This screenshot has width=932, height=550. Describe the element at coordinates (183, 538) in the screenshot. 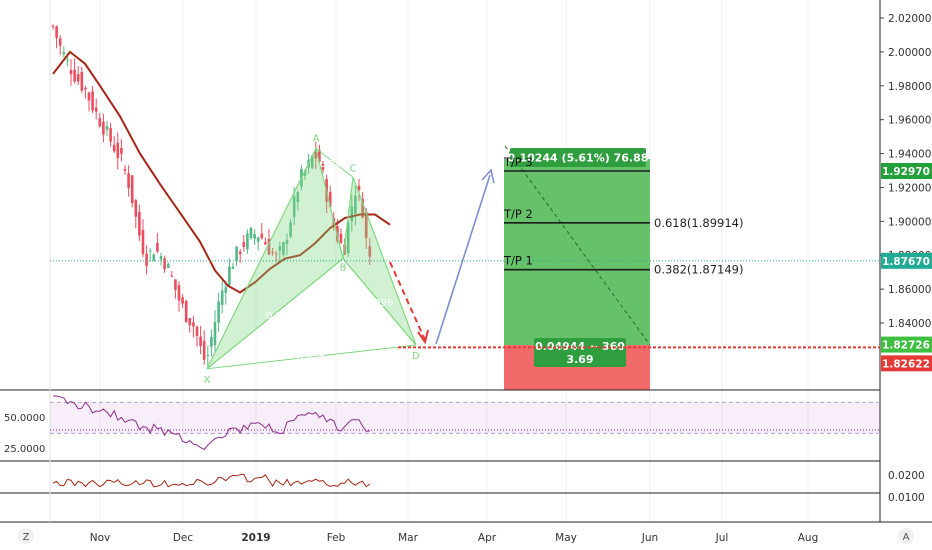

I see `time-label: Dec` at that location.